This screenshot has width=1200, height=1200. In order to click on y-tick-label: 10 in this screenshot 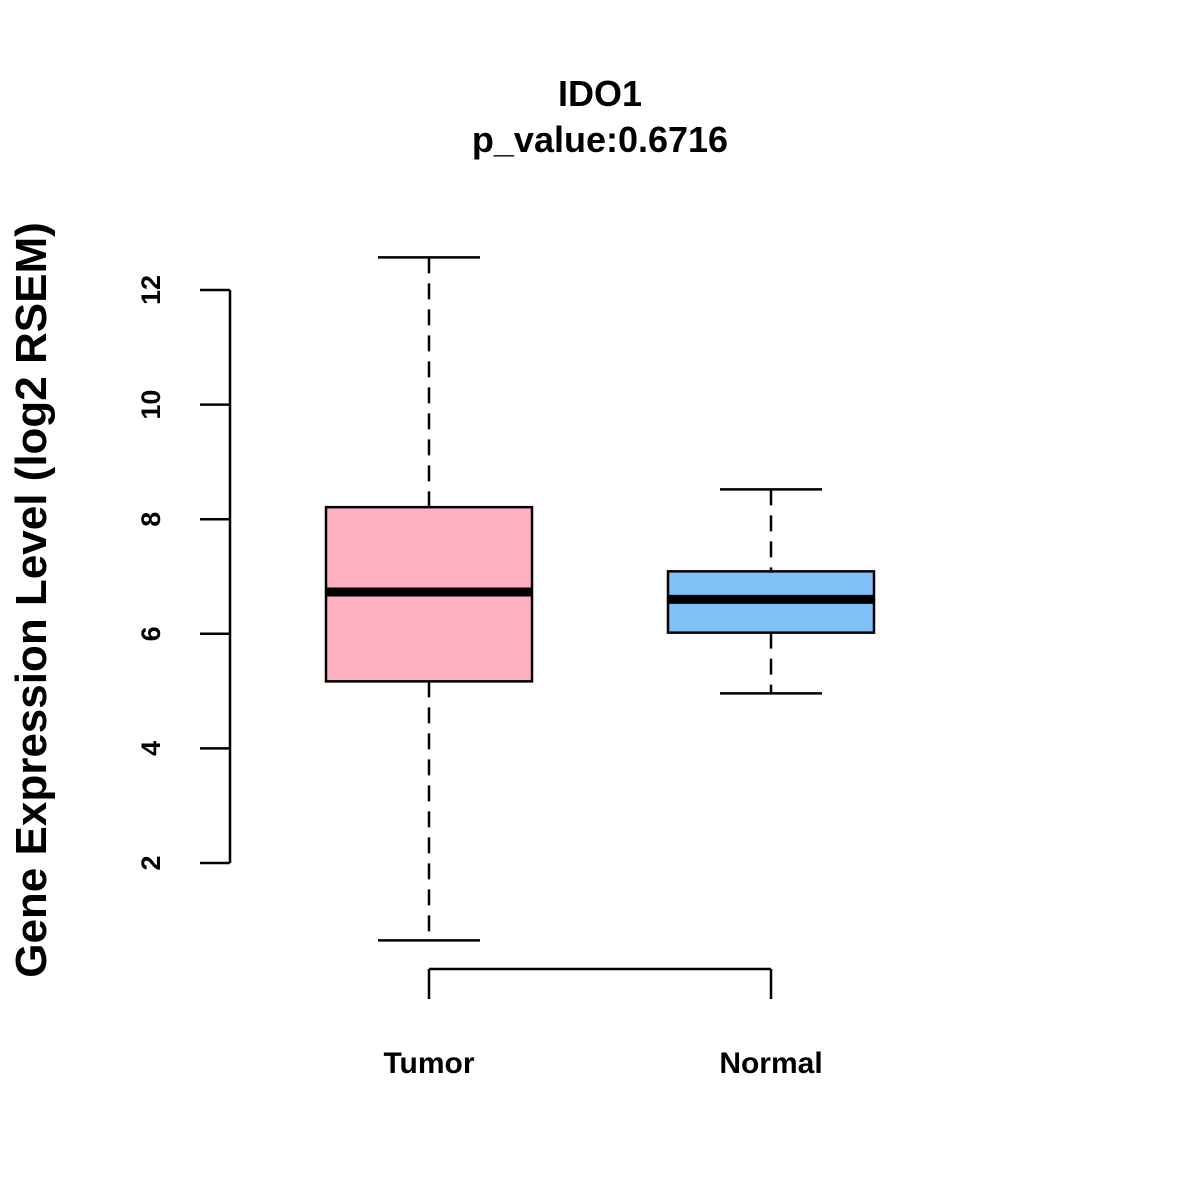, I will do `click(151, 405)`.